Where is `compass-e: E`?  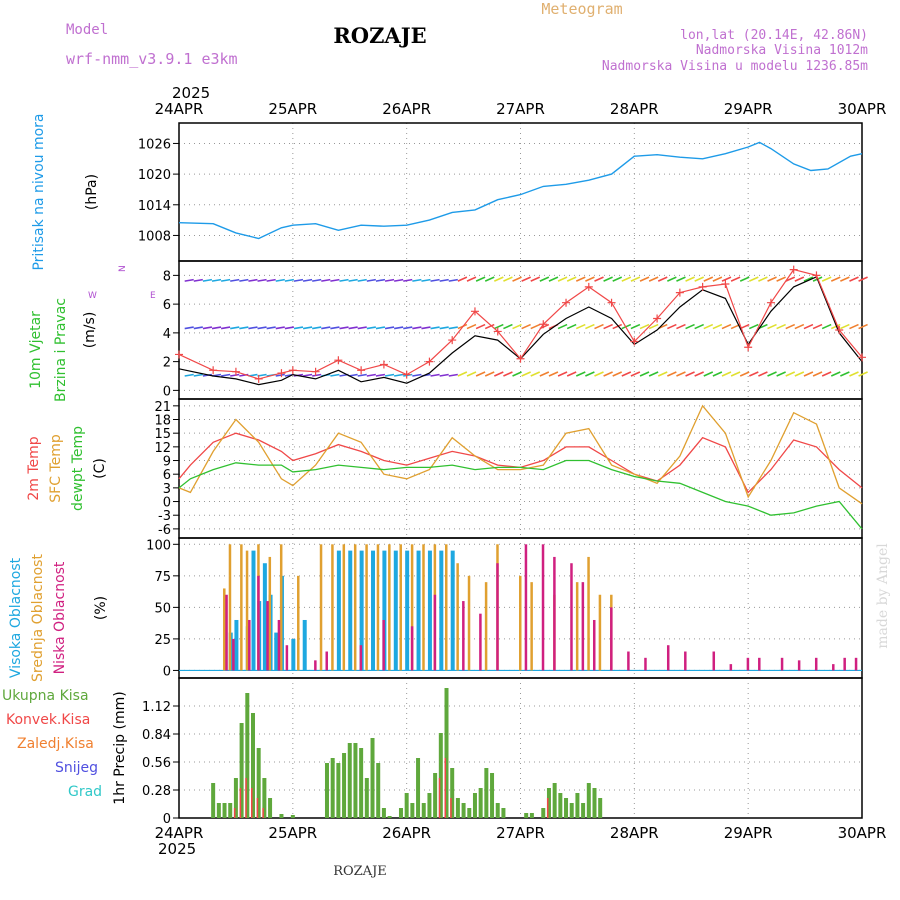 compass-e: E is located at coordinates (153, 296).